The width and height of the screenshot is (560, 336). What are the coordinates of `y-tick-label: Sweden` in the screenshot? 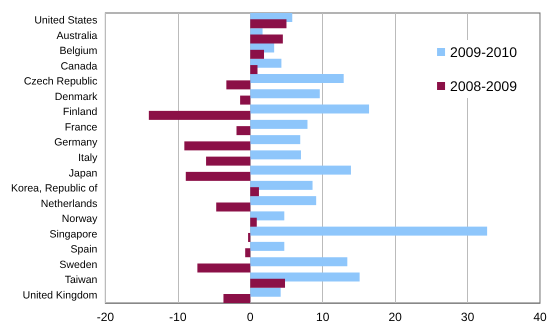 It's located at (78, 264).